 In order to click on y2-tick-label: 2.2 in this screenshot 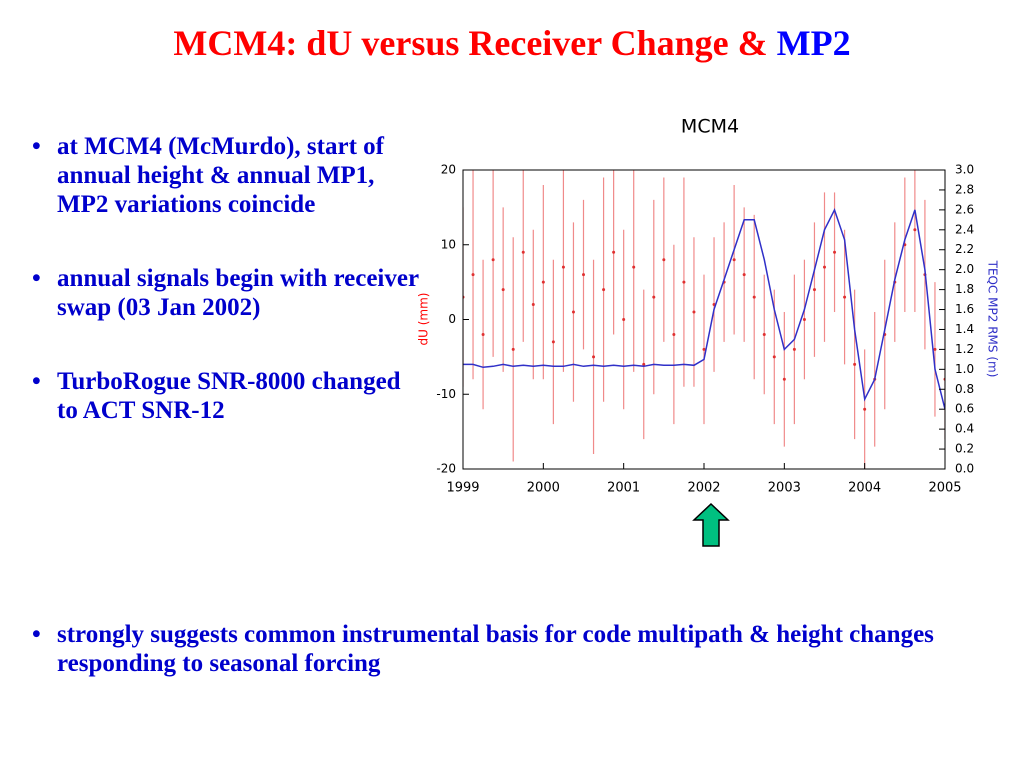, I will do `click(964, 249)`.